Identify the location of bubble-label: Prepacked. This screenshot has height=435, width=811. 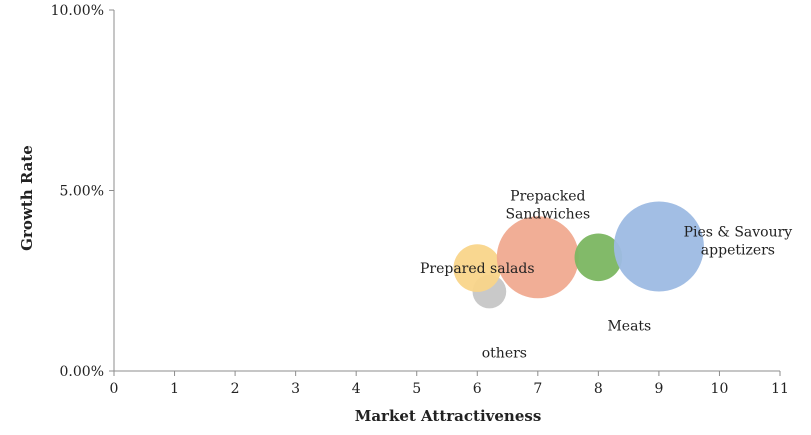
(547, 196).